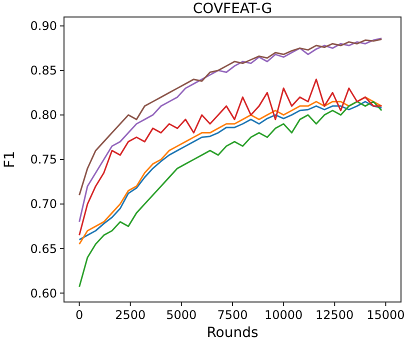 This screenshot has height=344, width=415. Describe the element at coordinates (232, 315) in the screenshot. I see `x-tick-label: 7500` at that location.